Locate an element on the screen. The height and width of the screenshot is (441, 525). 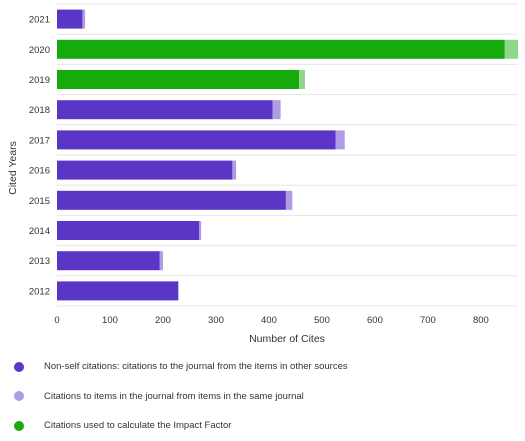
y-axis-label: Cited Years is located at coordinates (13, 168).